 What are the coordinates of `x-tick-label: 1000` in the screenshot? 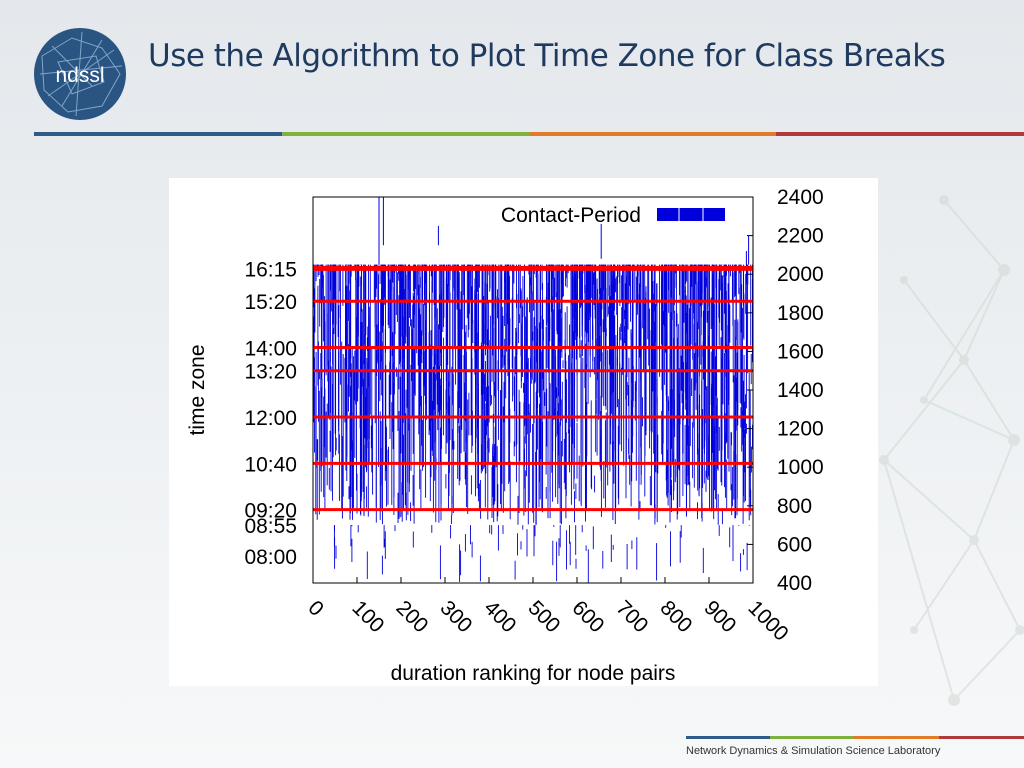 It's located at (767, 620).